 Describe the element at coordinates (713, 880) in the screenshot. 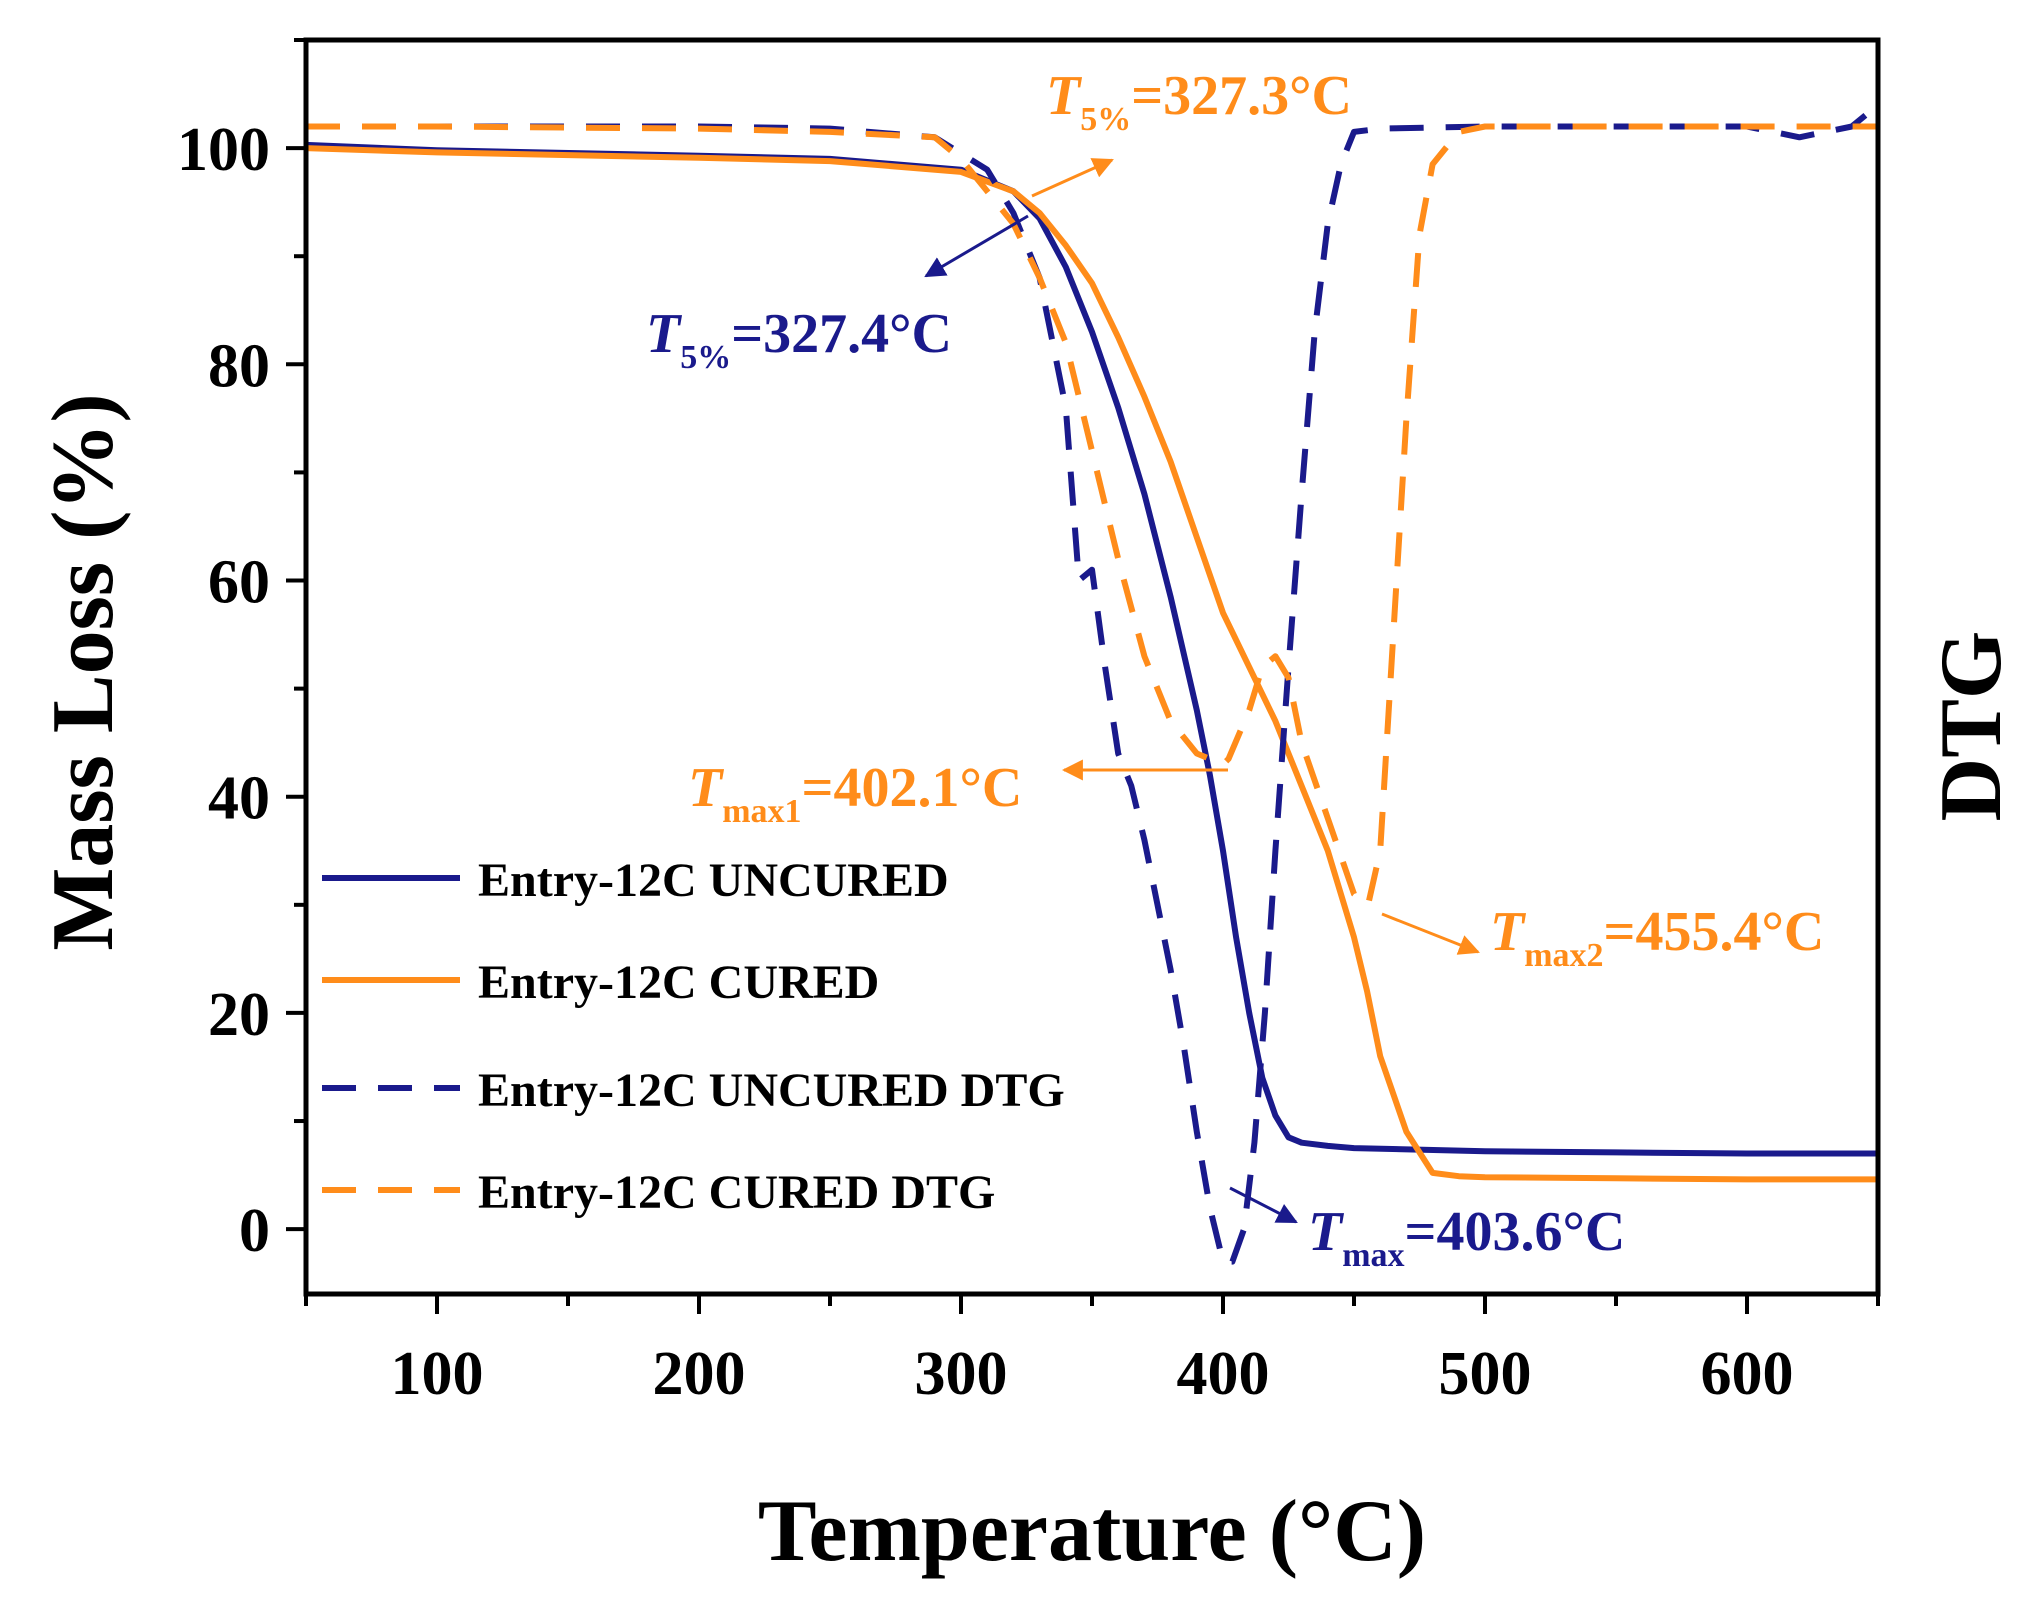

I see `legend-label-uncured: Entry-12C UNCURED` at that location.